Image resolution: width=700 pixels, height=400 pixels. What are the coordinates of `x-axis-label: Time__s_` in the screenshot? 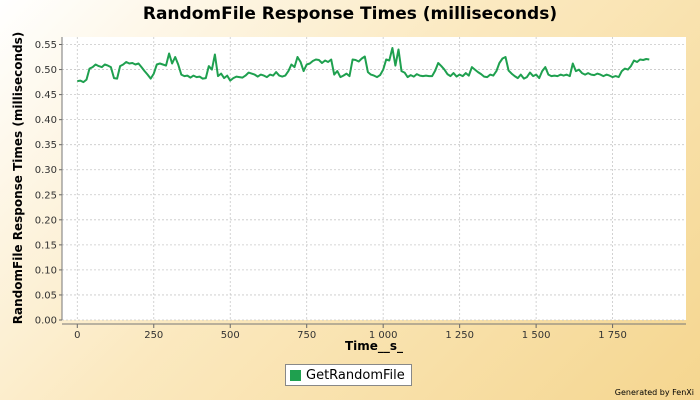 It's located at (374, 346).